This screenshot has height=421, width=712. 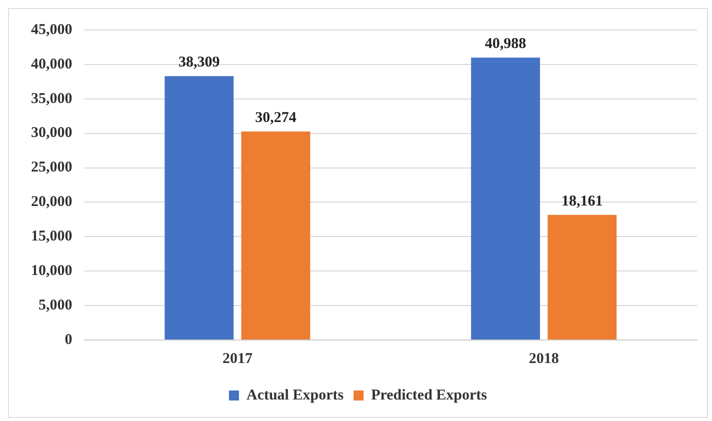 What do you see at coordinates (68, 340) in the screenshot?
I see `y-tick-label: 0` at bounding box center [68, 340].